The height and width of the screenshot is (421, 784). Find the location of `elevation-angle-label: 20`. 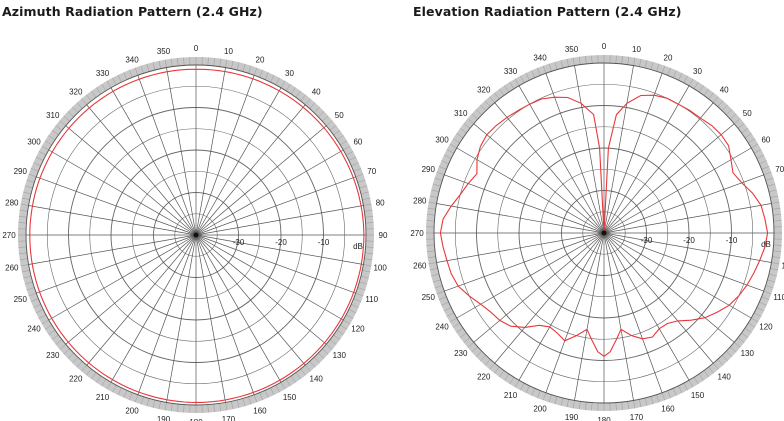

elevation-angle-label: 20 is located at coordinates (668, 57).